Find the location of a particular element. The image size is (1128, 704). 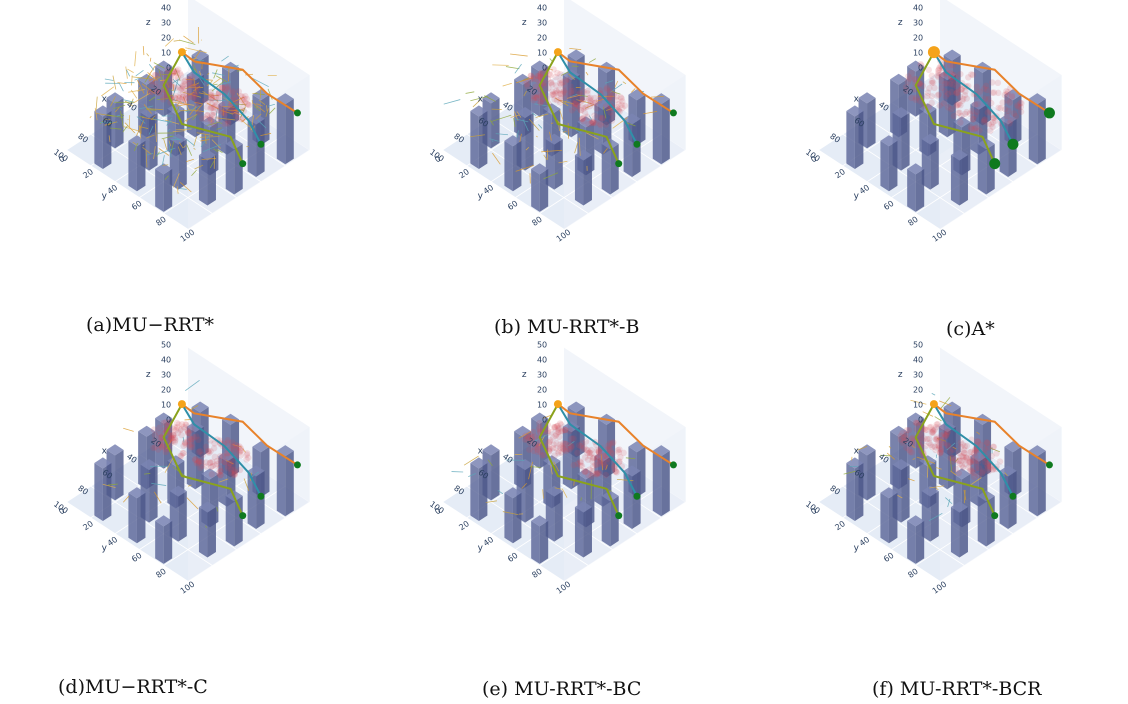

y-tick-label: 100 is located at coordinates (940, 236).